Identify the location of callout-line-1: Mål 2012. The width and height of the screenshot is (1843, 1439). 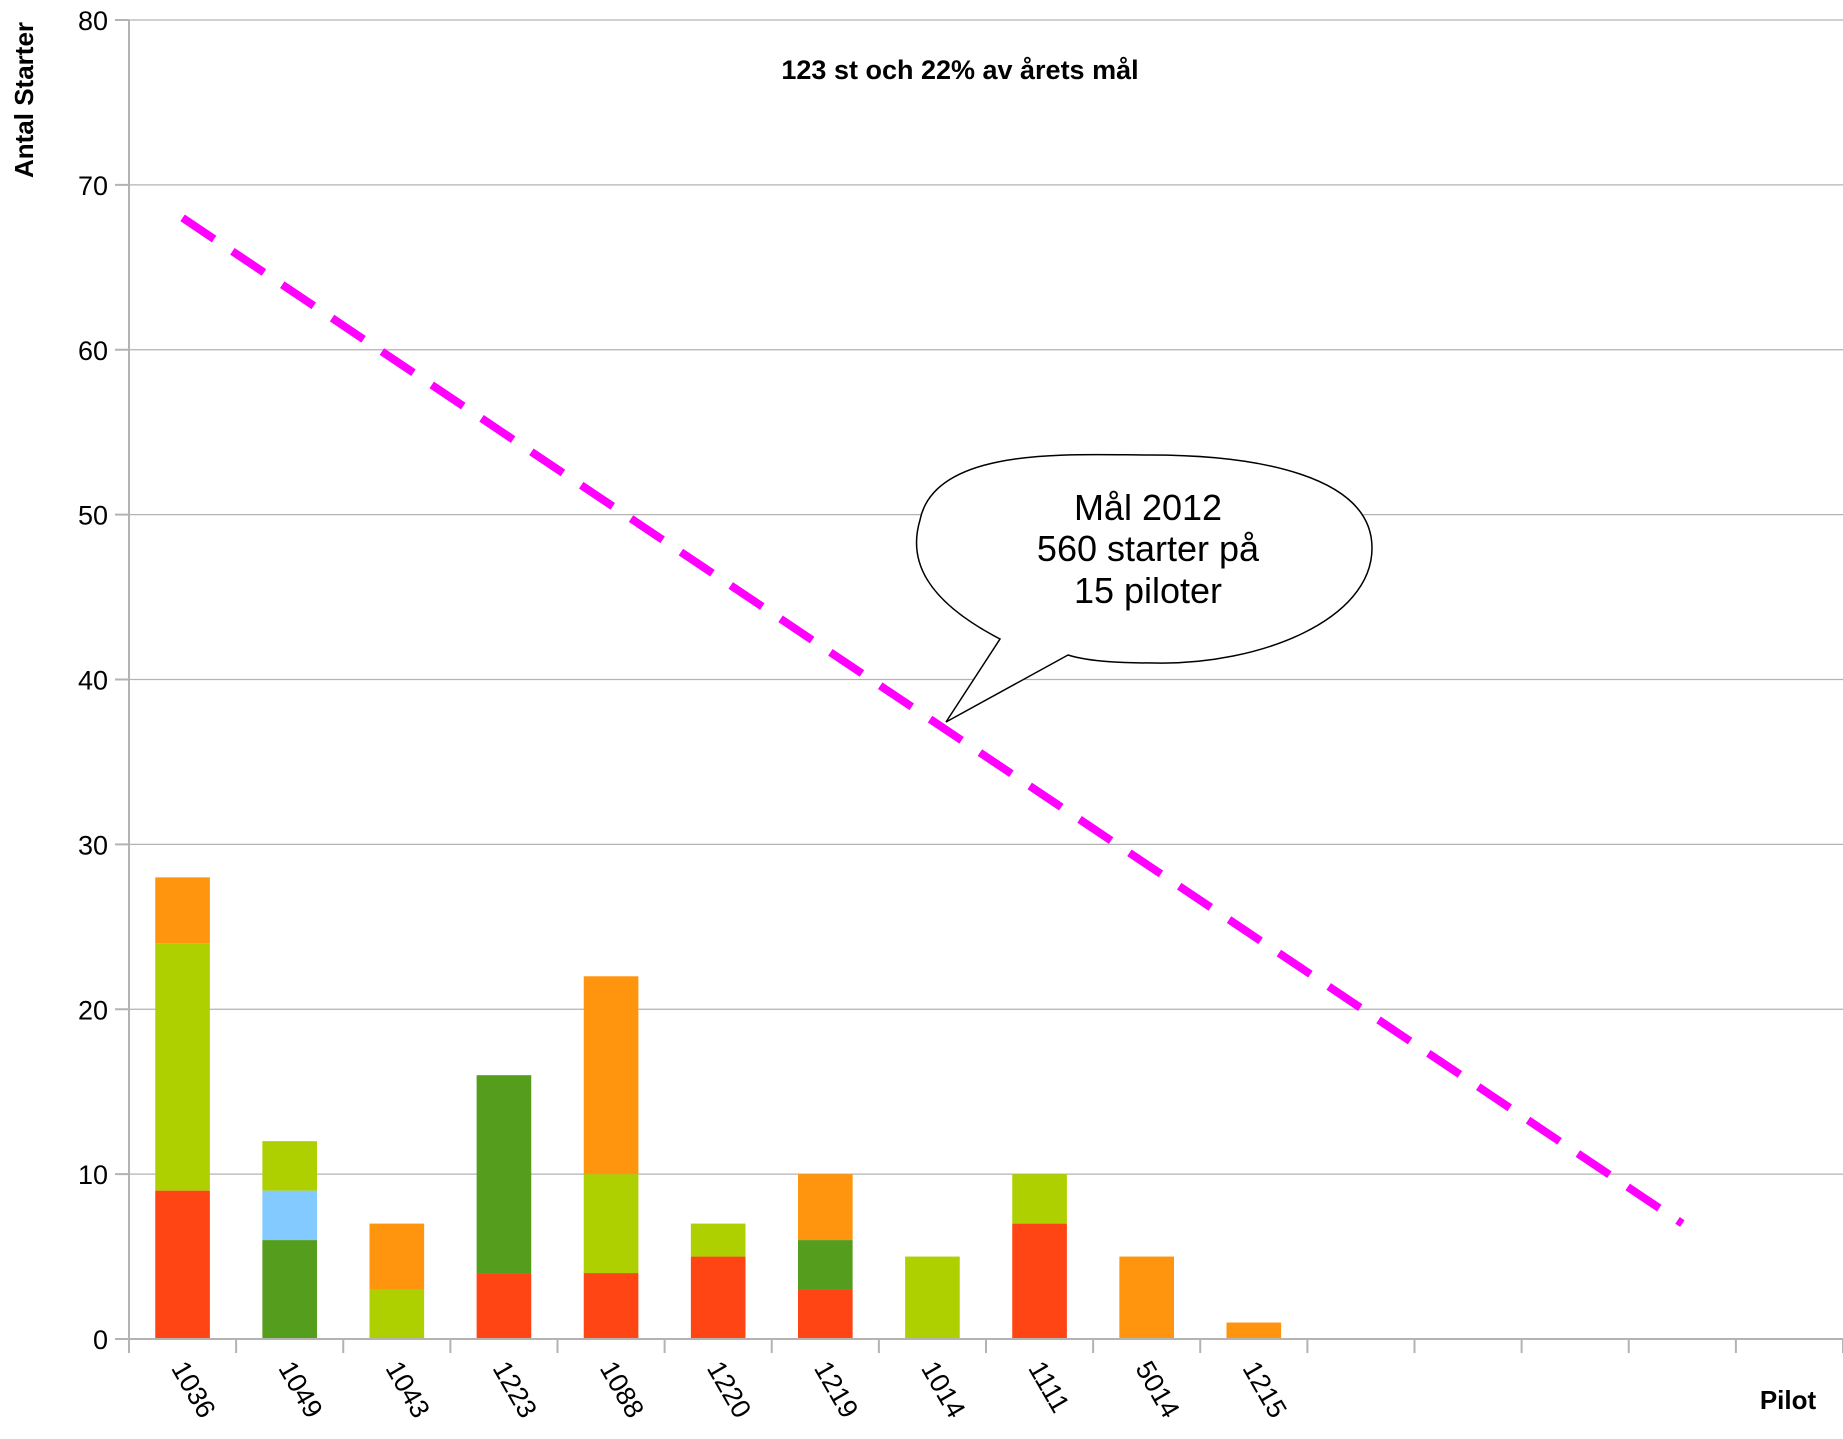
(1148, 507).